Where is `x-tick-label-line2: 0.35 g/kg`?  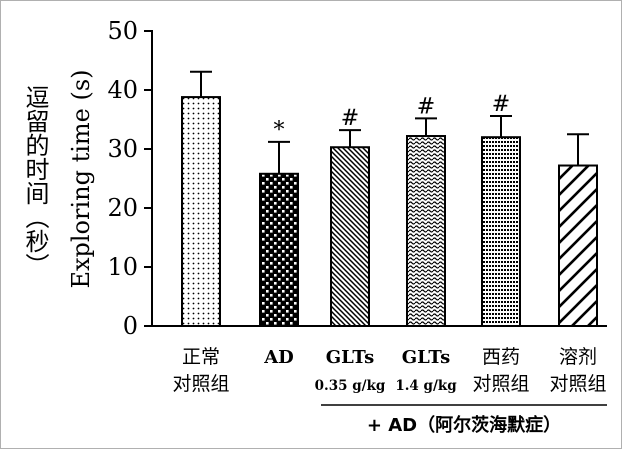
x-tick-label-line2: 0.35 g/kg is located at coordinates (350, 386).